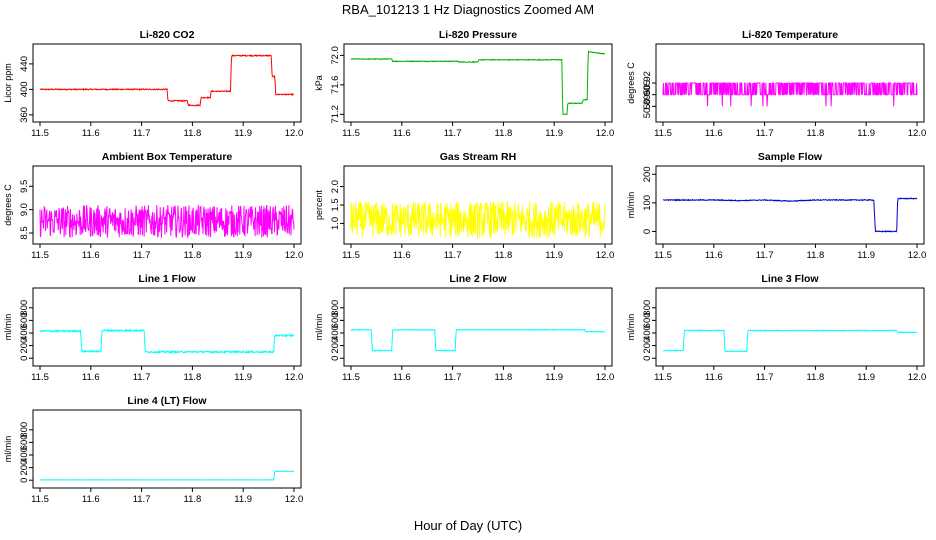 The width and height of the screenshot is (936, 540). I want to click on panel-title: Line 4 (LT) Flow, so click(167, 401).